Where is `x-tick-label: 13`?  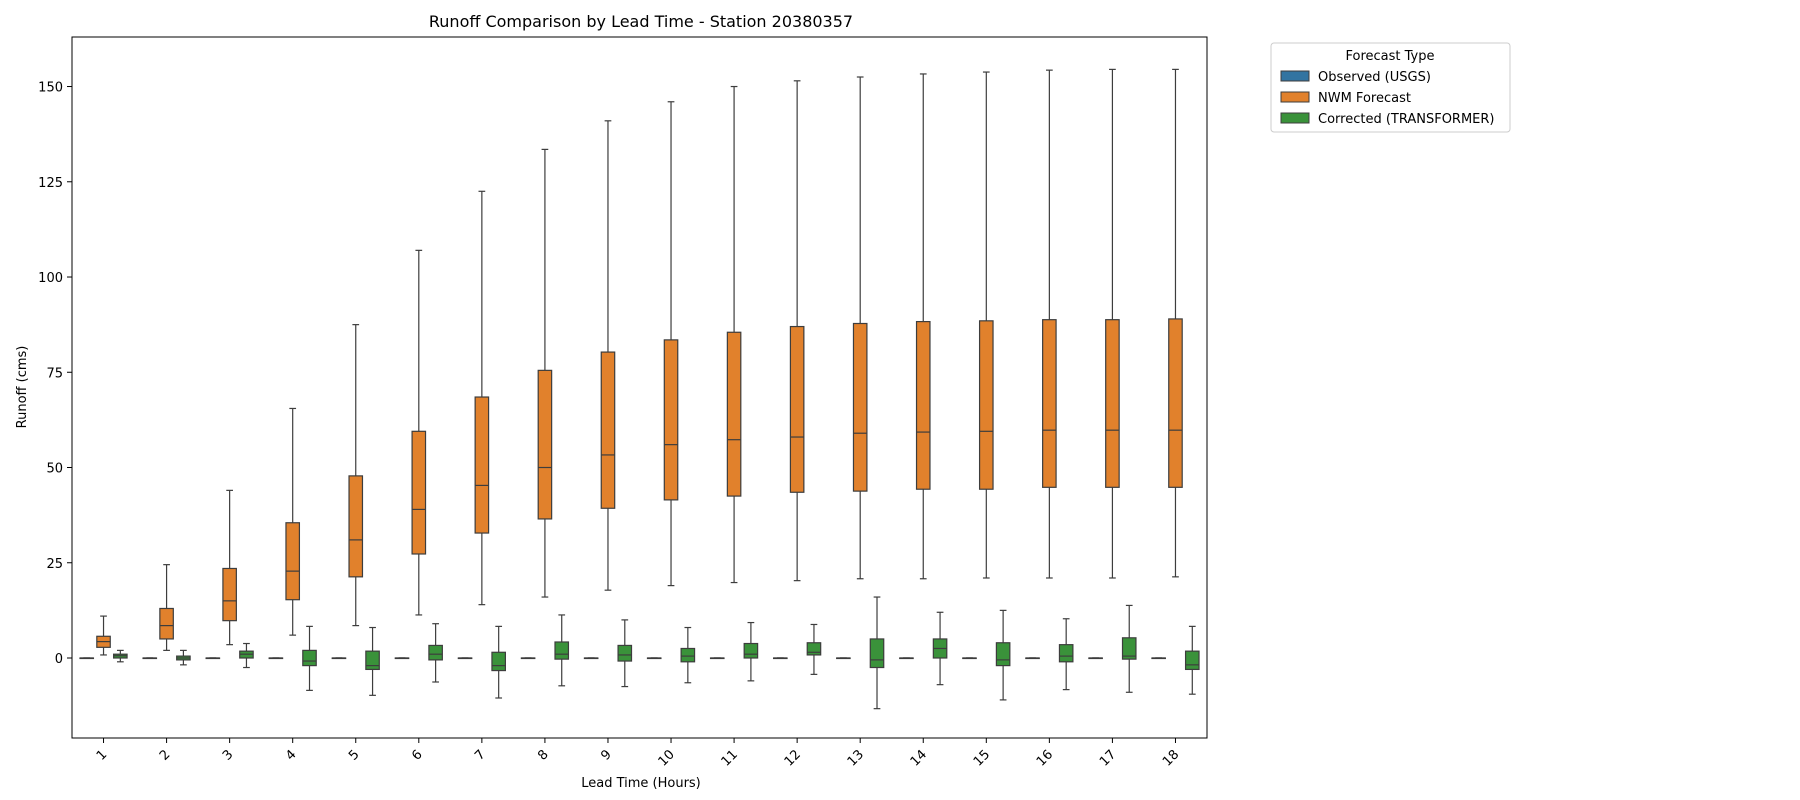 x-tick-label: 13 is located at coordinates (856, 758).